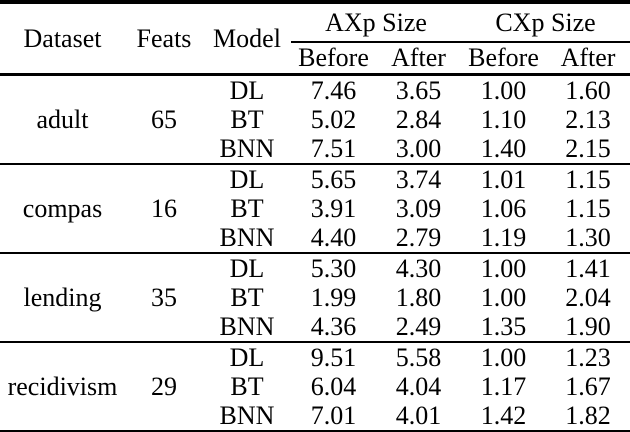 The width and height of the screenshot is (630, 432). Describe the element at coordinates (164, 38) in the screenshot. I see `col-header-feats: Feats` at that location.